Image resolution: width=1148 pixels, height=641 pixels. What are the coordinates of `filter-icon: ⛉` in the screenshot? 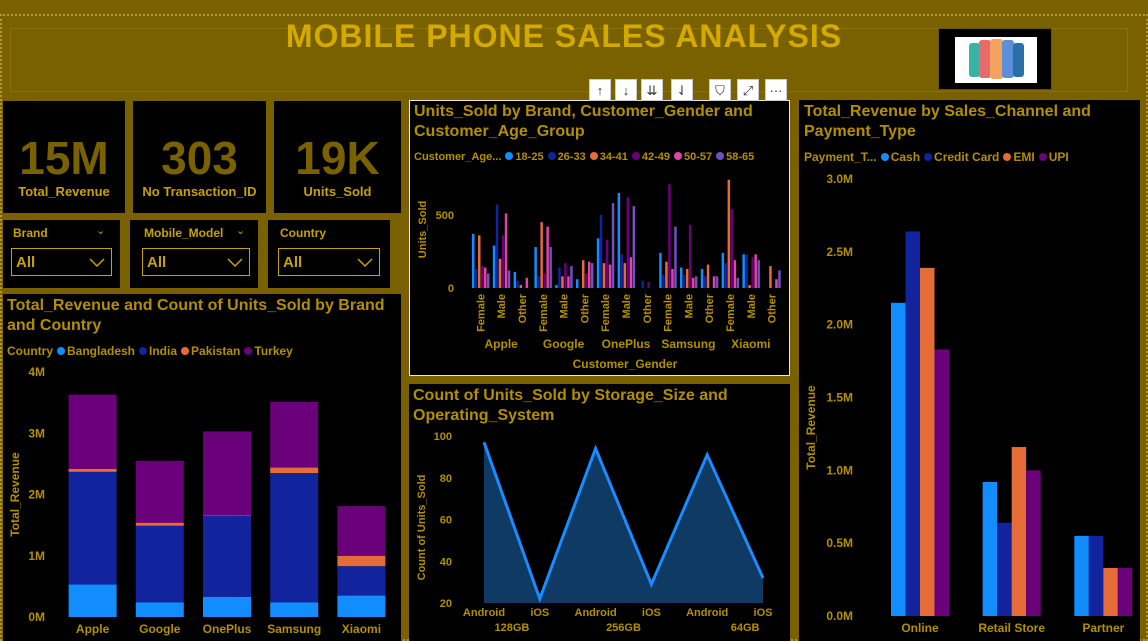 It's located at (720, 90).